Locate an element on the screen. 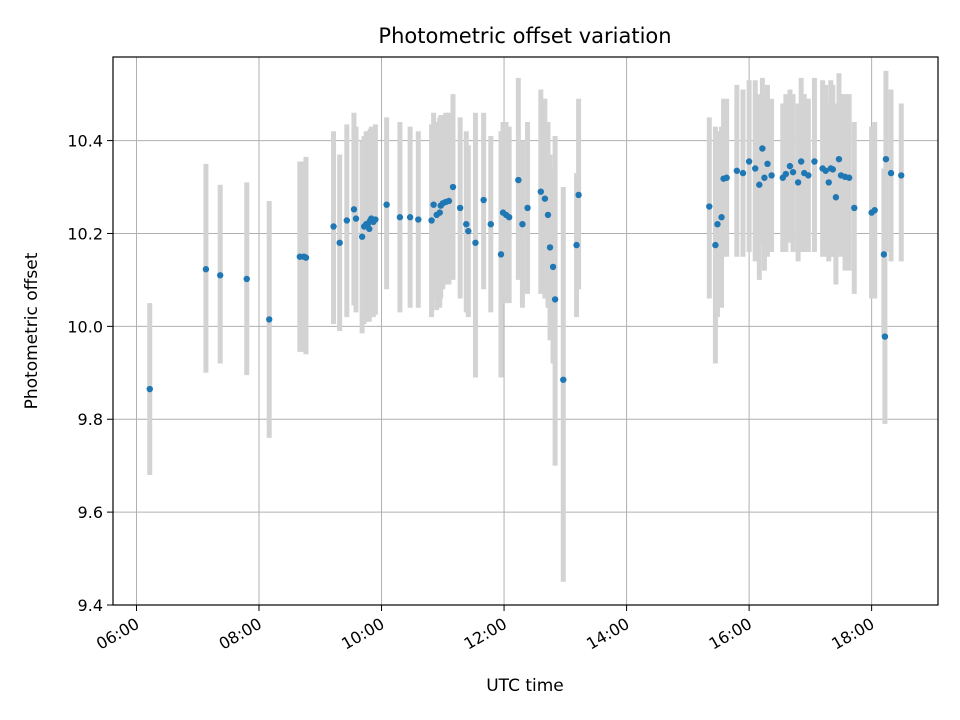 This screenshot has width=960, height=720. y-axis-label: Photometric offset is located at coordinates (32, 330).